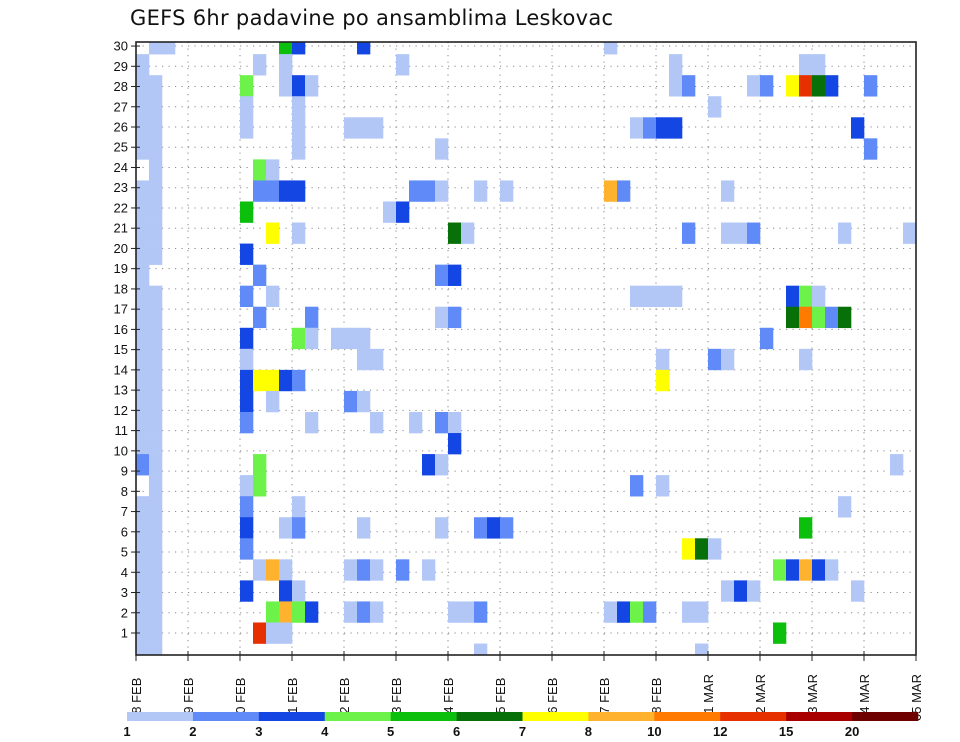 The image size is (960, 742). I want to click on y-tick-label: 20, so click(121, 248).